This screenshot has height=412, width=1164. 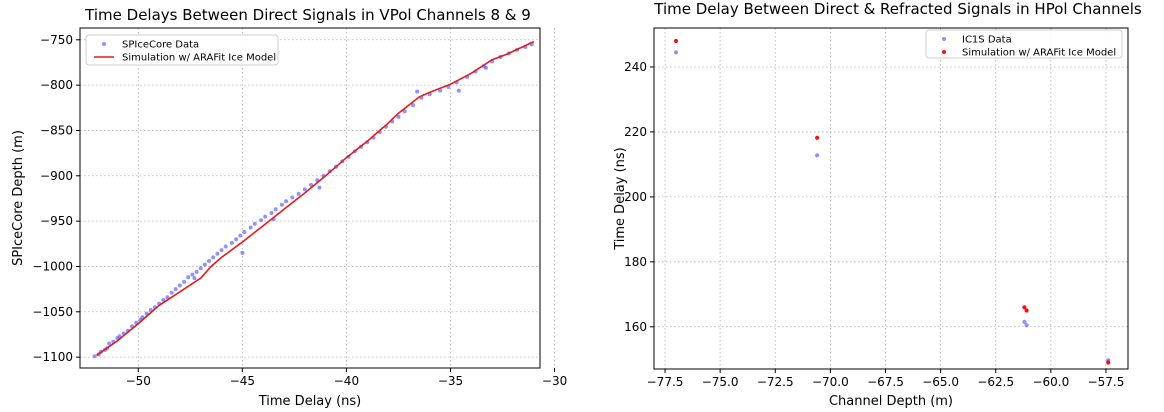 What do you see at coordinates (56, 85) in the screenshot?
I see `y-tick-label: −800` at bounding box center [56, 85].